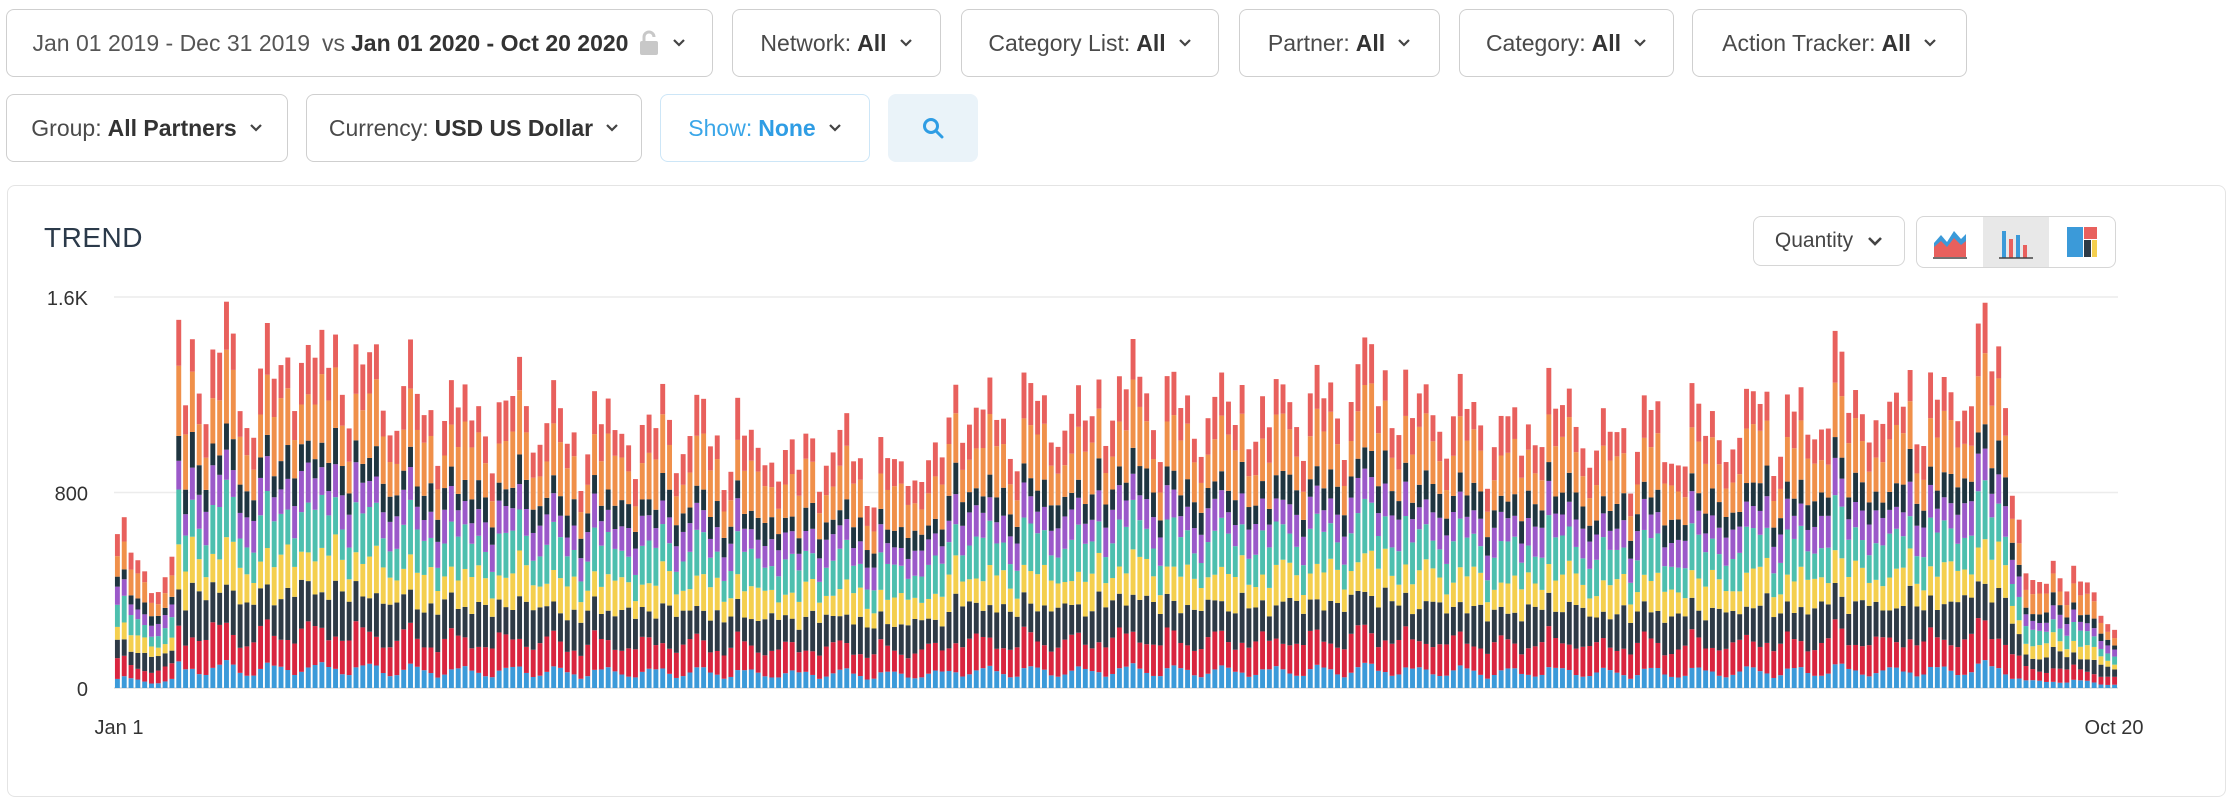 Image resolution: width=2234 pixels, height=806 pixels. Describe the element at coordinates (765, 128) in the screenshot. I see `show-filter: Show: None` at that location.